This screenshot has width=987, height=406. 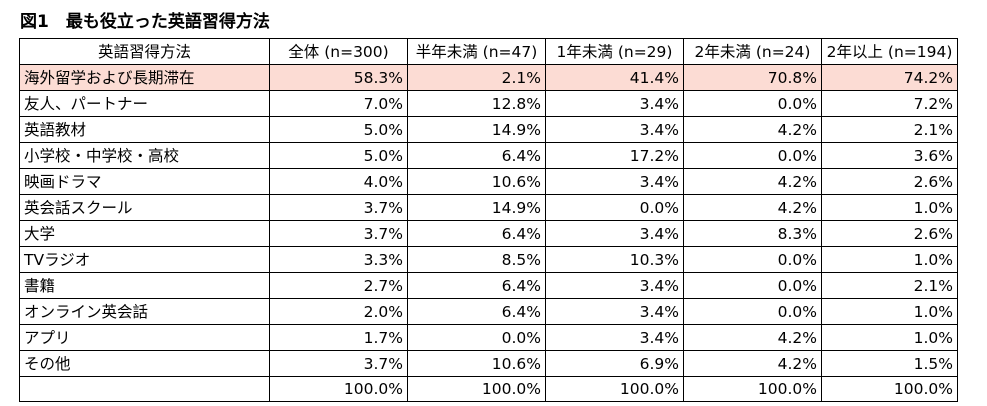 What do you see at coordinates (614, 259) in the screenshot?
I see `value-cell: 10.3%` at bounding box center [614, 259].